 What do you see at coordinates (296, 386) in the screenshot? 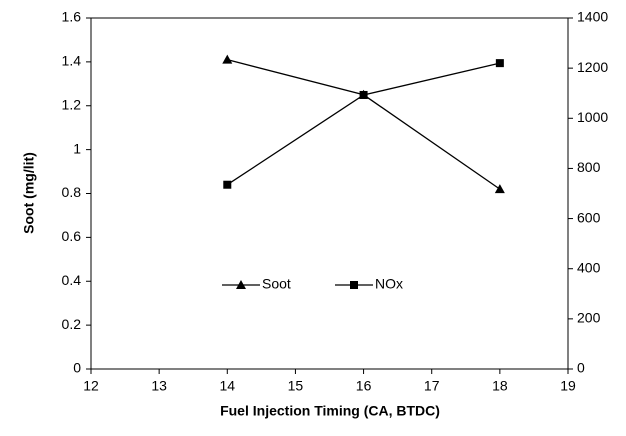
I see `x-tick-label: 15` at bounding box center [296, 386].